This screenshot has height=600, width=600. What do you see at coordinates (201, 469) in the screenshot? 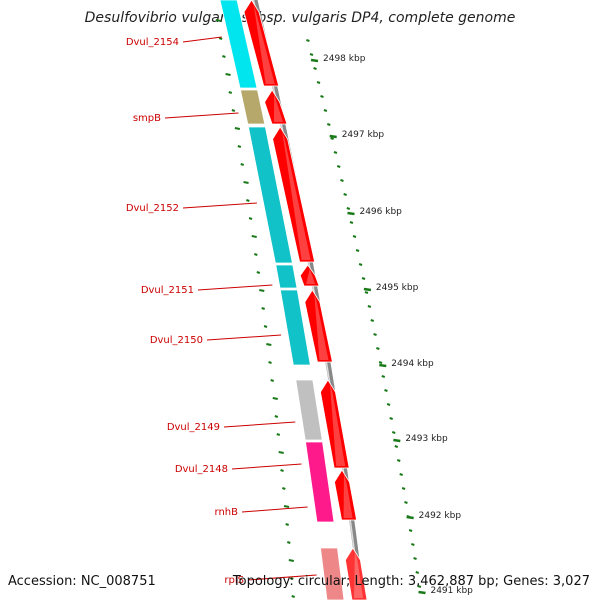
I see `gene-label-dvul_2148: Dvul_2148` at bounding box center [201, 469].